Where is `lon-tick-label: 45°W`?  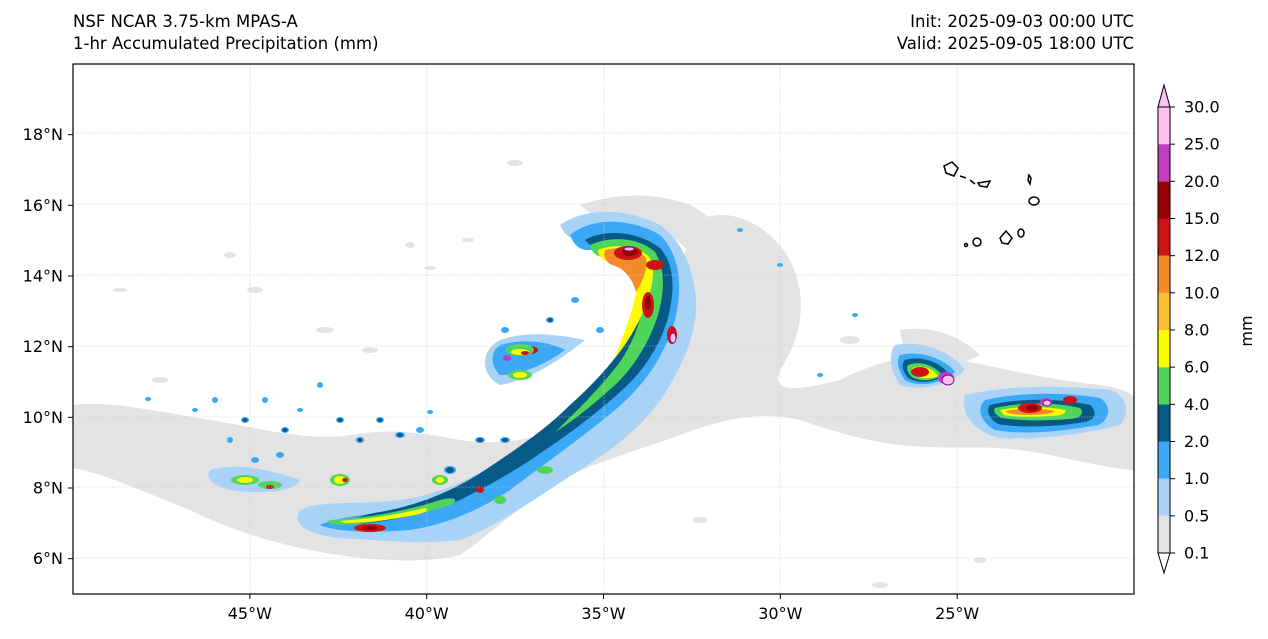
lon-tick-label: 45°W is located at coordinates (250, 613).